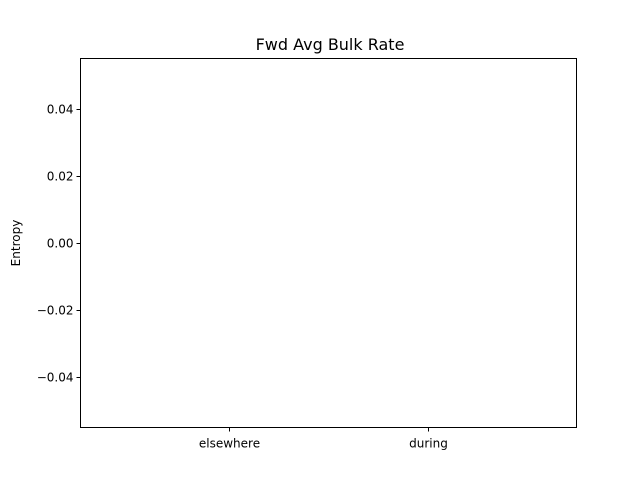  I want to click on y-tick-label: −0.02, so click(55, 311).